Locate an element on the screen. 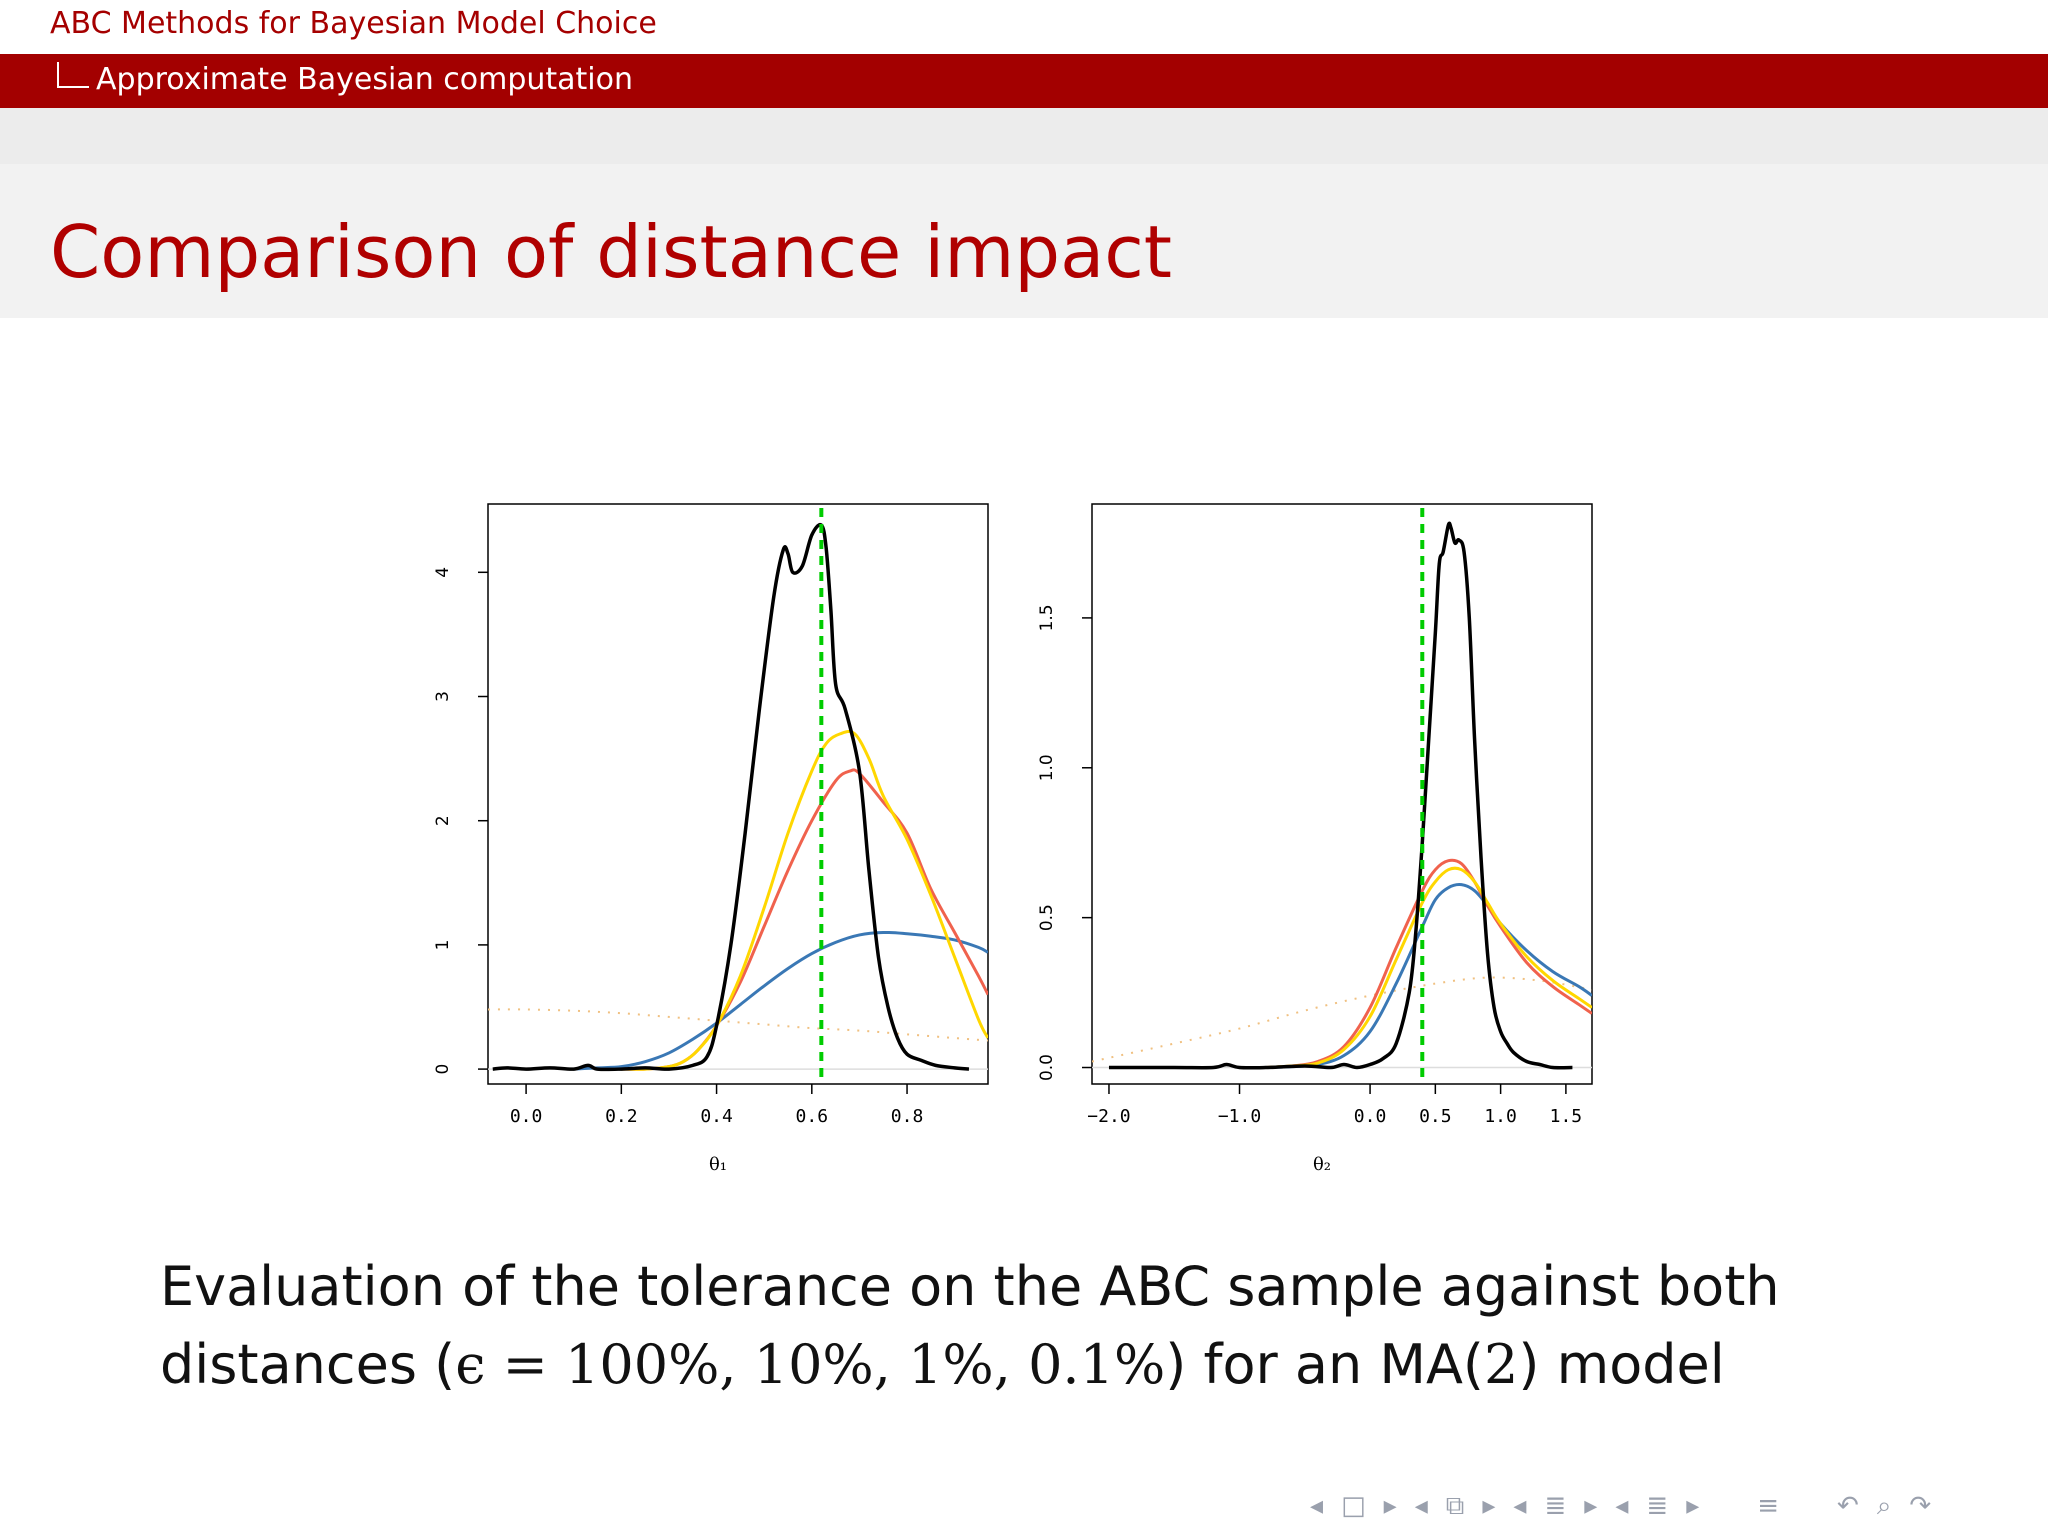 This screenshot has height=1536, width=2048. slide-title: Comparison of distance impact is located at coordinates (611, 252).